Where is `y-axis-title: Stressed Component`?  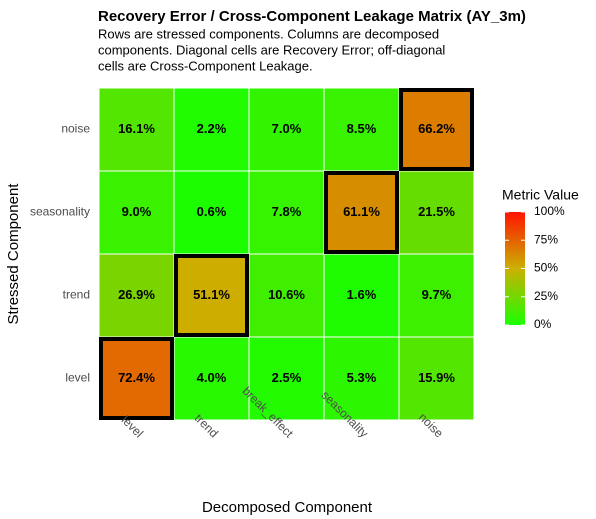
y-axis-title: Stressed Component is located at coordinates (13, 254).